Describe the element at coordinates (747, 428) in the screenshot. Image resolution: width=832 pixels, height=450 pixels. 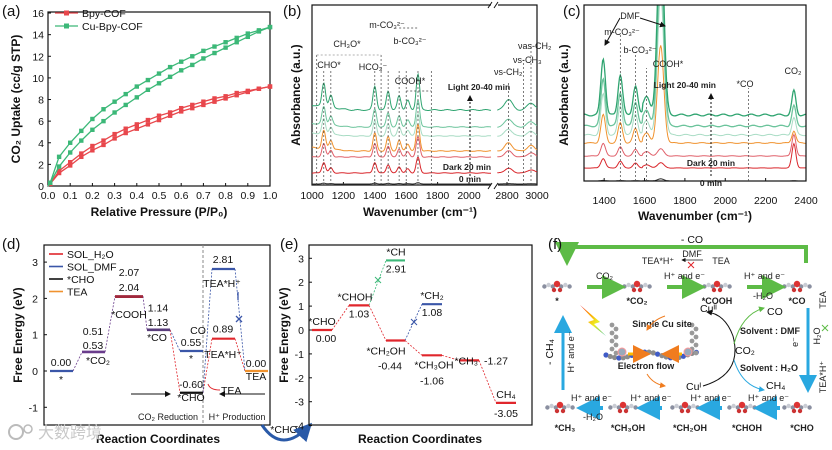
I see `intermediate-label: *CHOH` at that location.